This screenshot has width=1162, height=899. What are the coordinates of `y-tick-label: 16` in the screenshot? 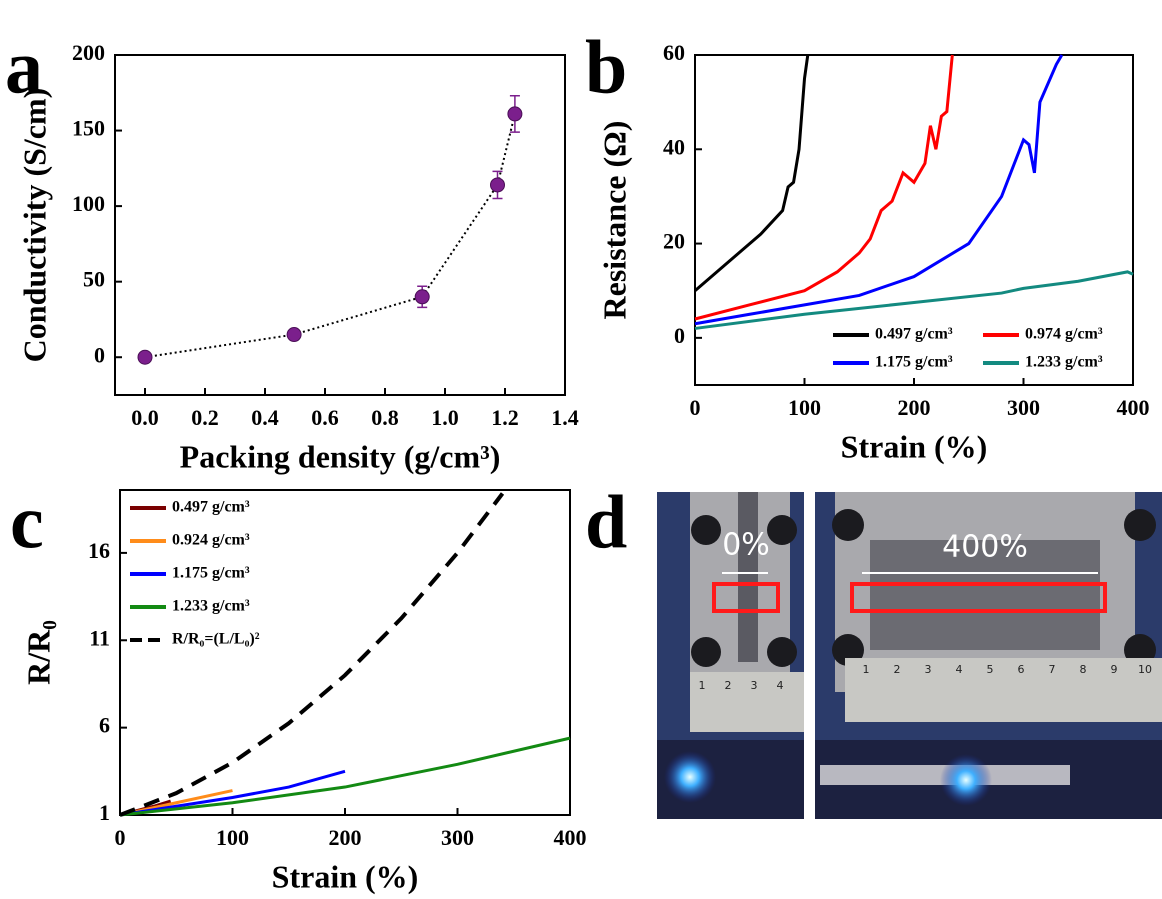 It's located at (99, 550).